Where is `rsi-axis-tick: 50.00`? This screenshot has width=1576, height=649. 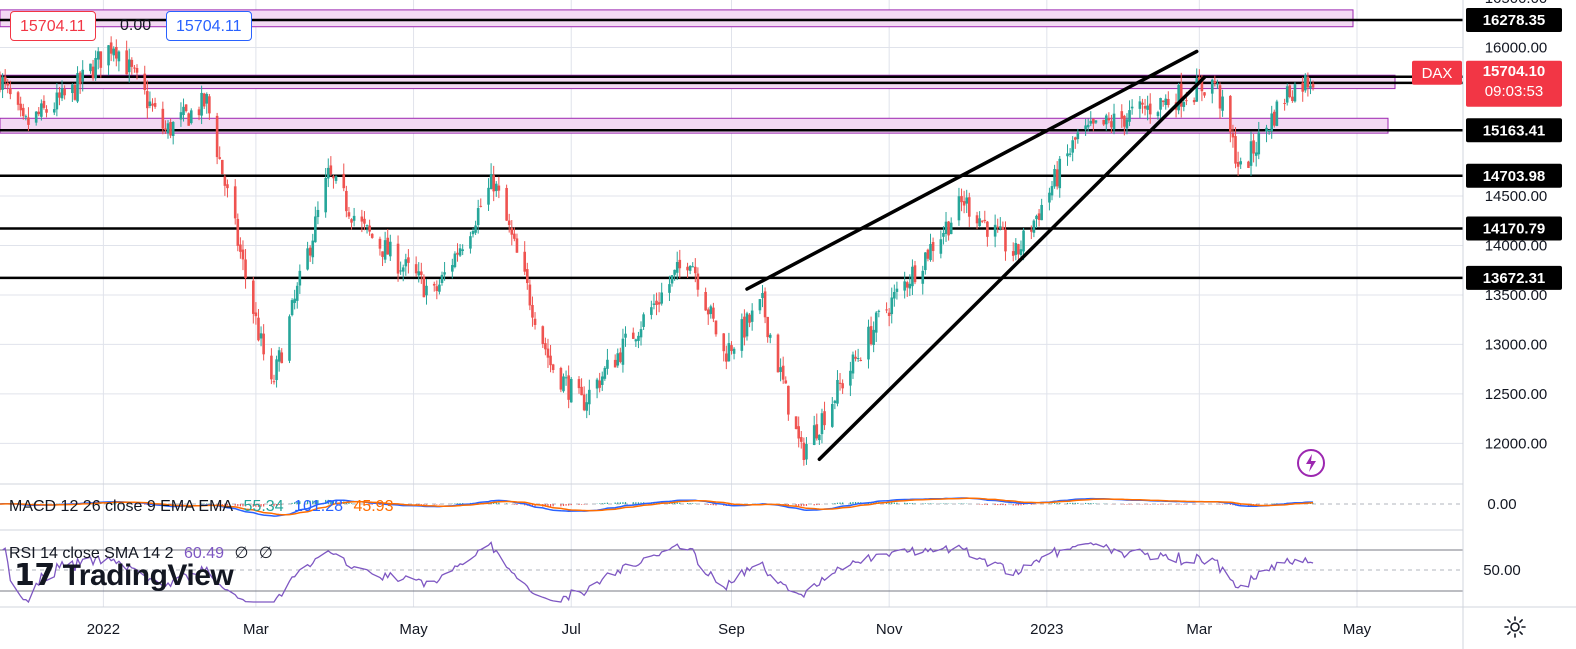 rsi-axis-tick: 50.00 is located at coordinates (1502, 570).